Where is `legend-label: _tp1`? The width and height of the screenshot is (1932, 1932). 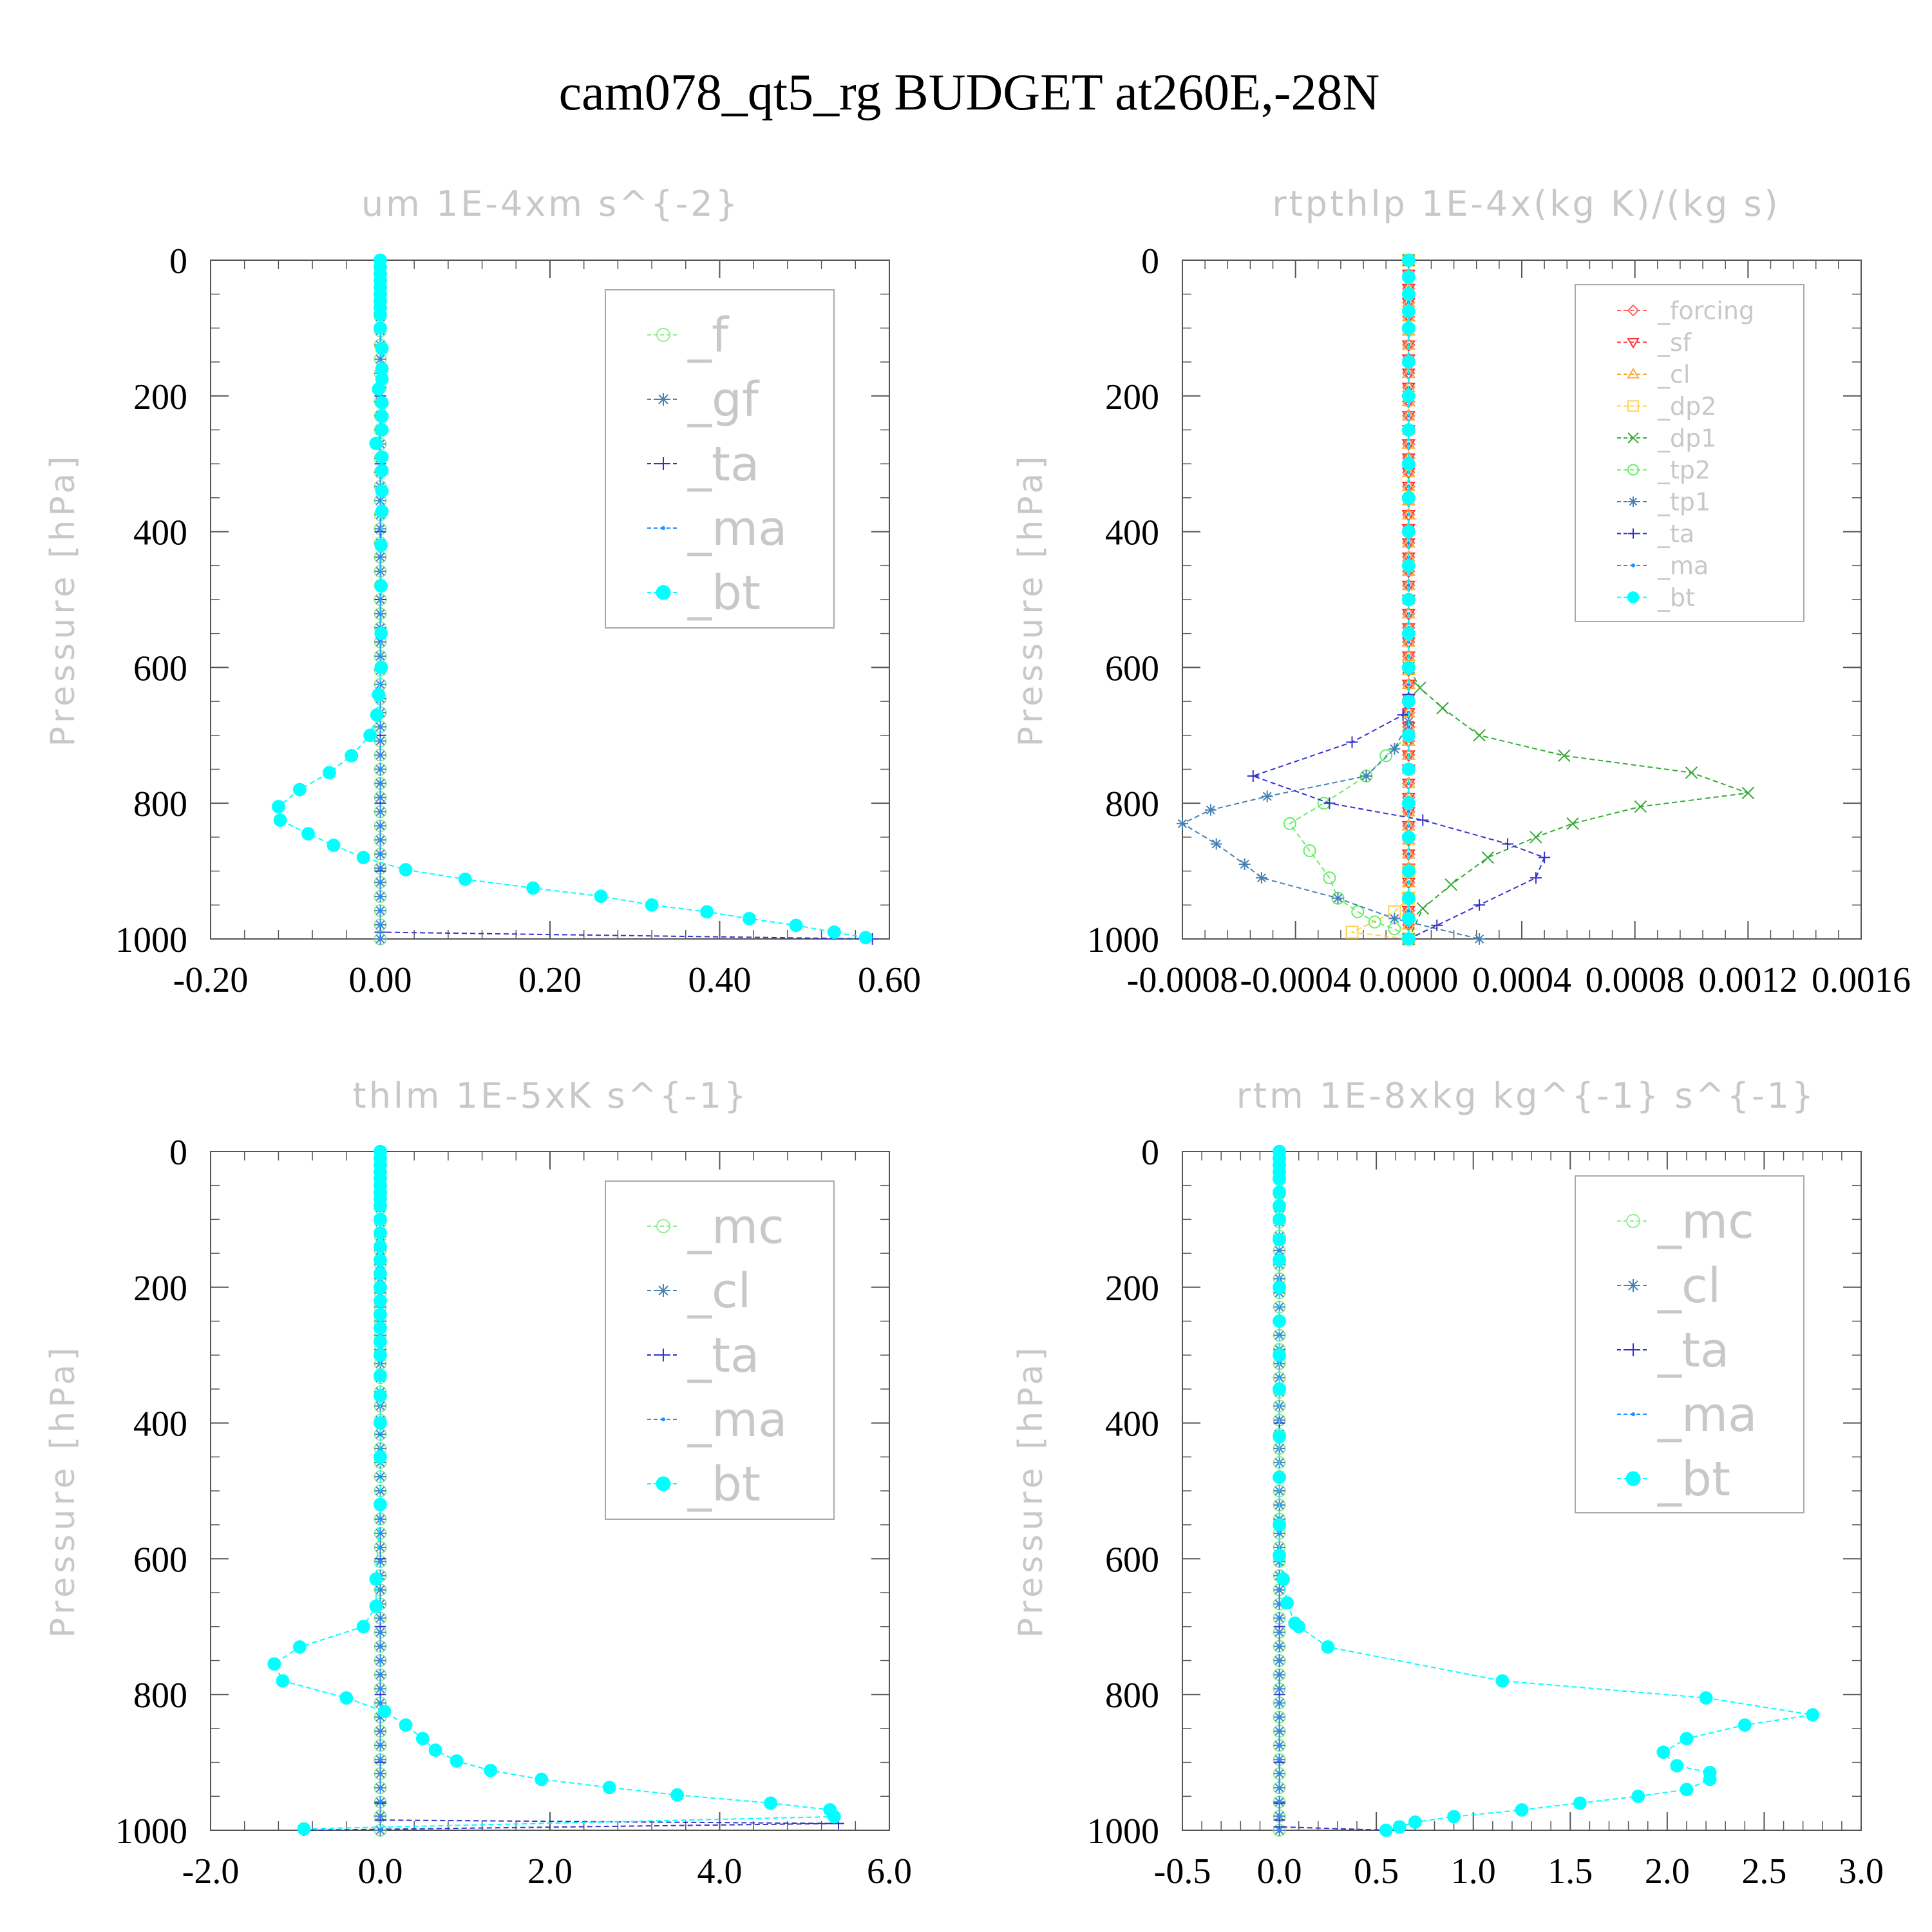 legend-label: _tp1 is located at coordinates (1684, 502).